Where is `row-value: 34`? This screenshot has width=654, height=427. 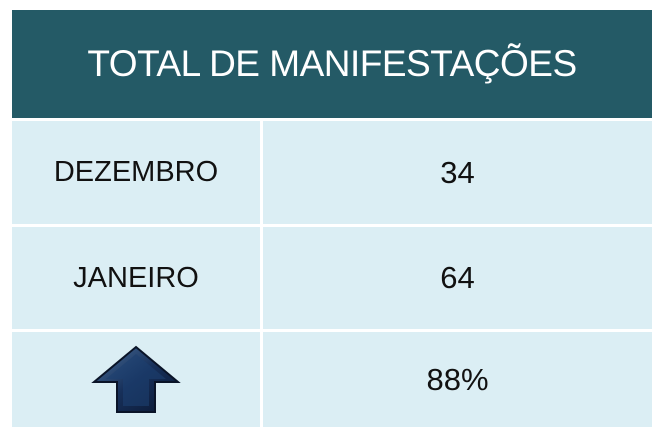 row-value: 34 is located at coordinates (457, 172).